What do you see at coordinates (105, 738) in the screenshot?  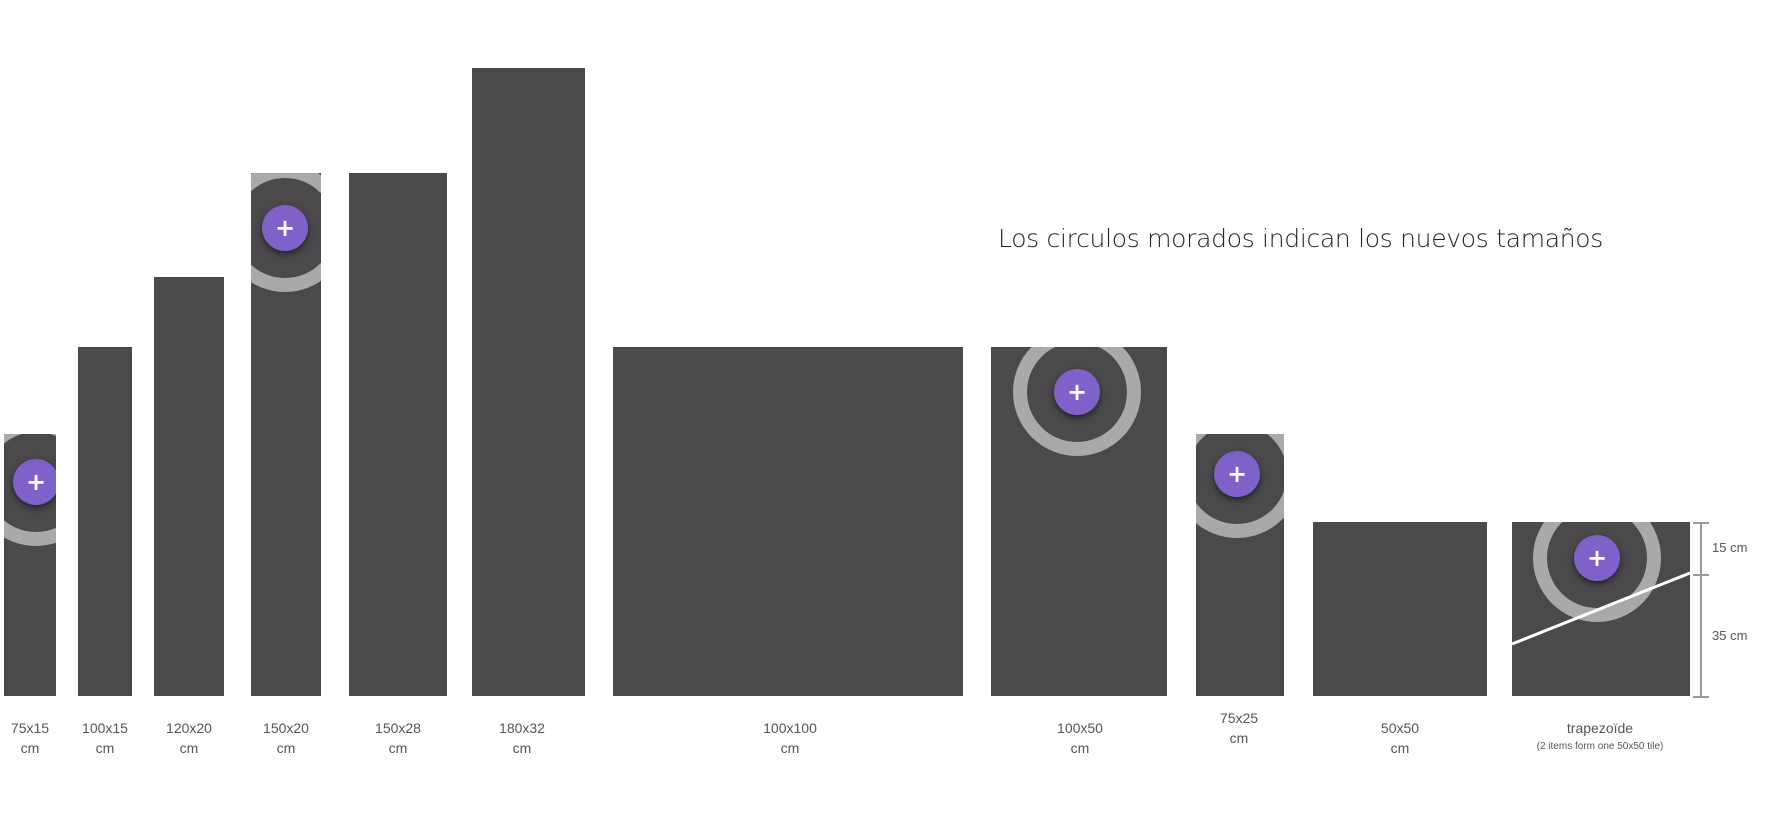 I see `label-100x15: 100x15 cm` at bounding box center [105, 738].